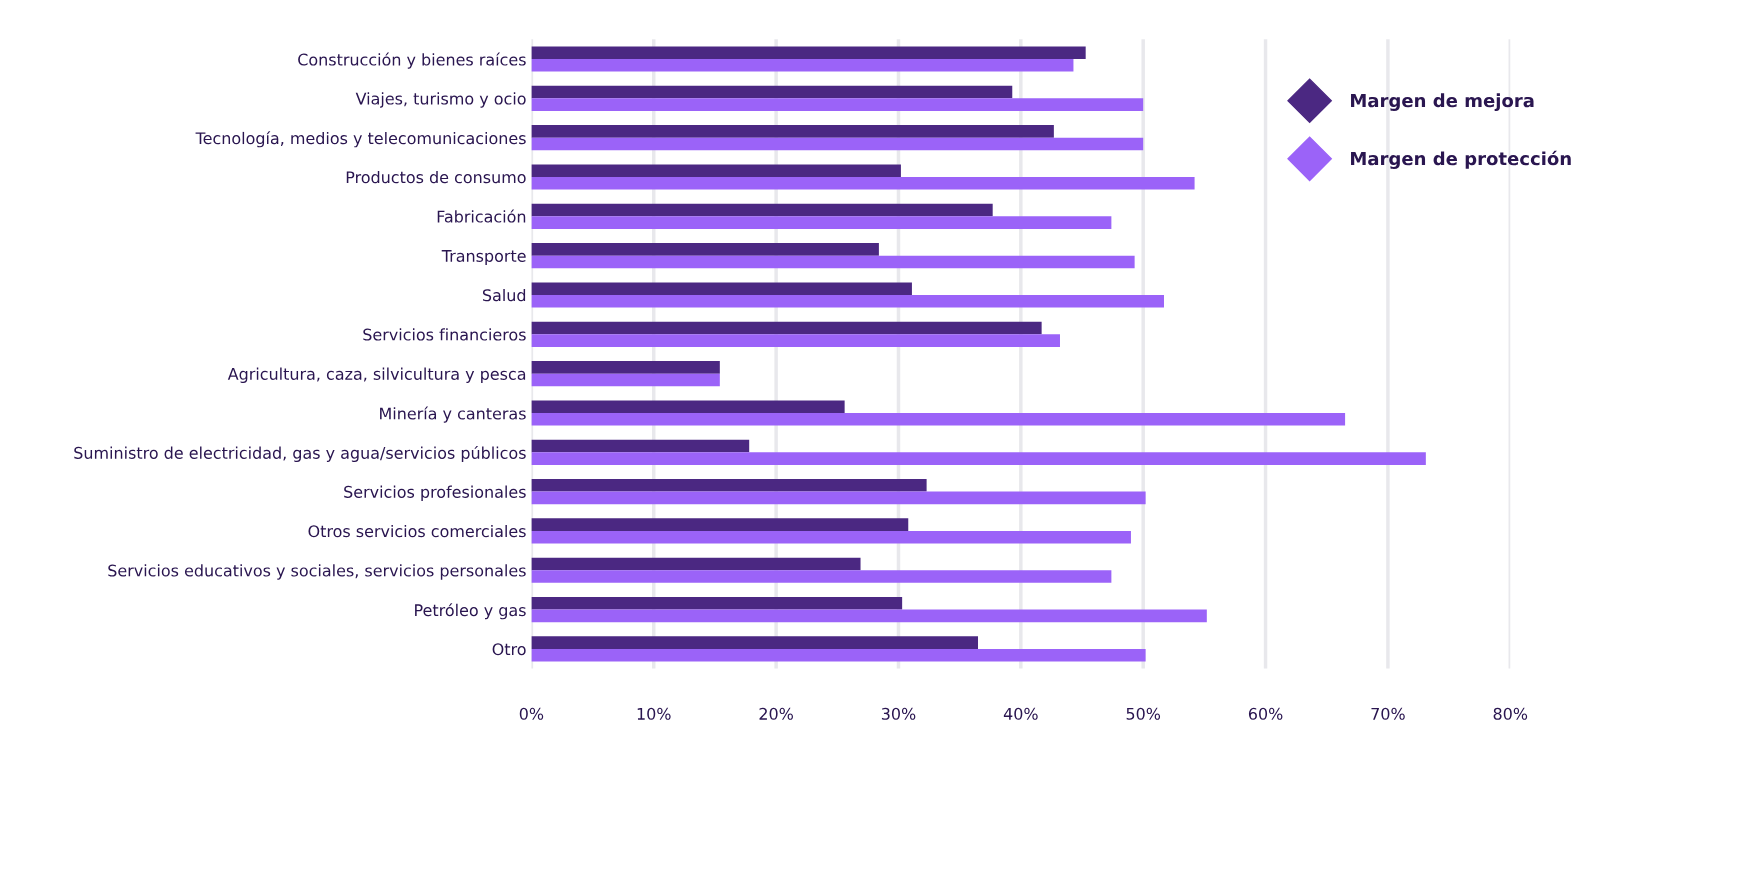 This screenshot has height=874, width=1748. Describe the element at coordinates (776, 713) in the screenshot. I see `x-tick-label: 20%` at that location.